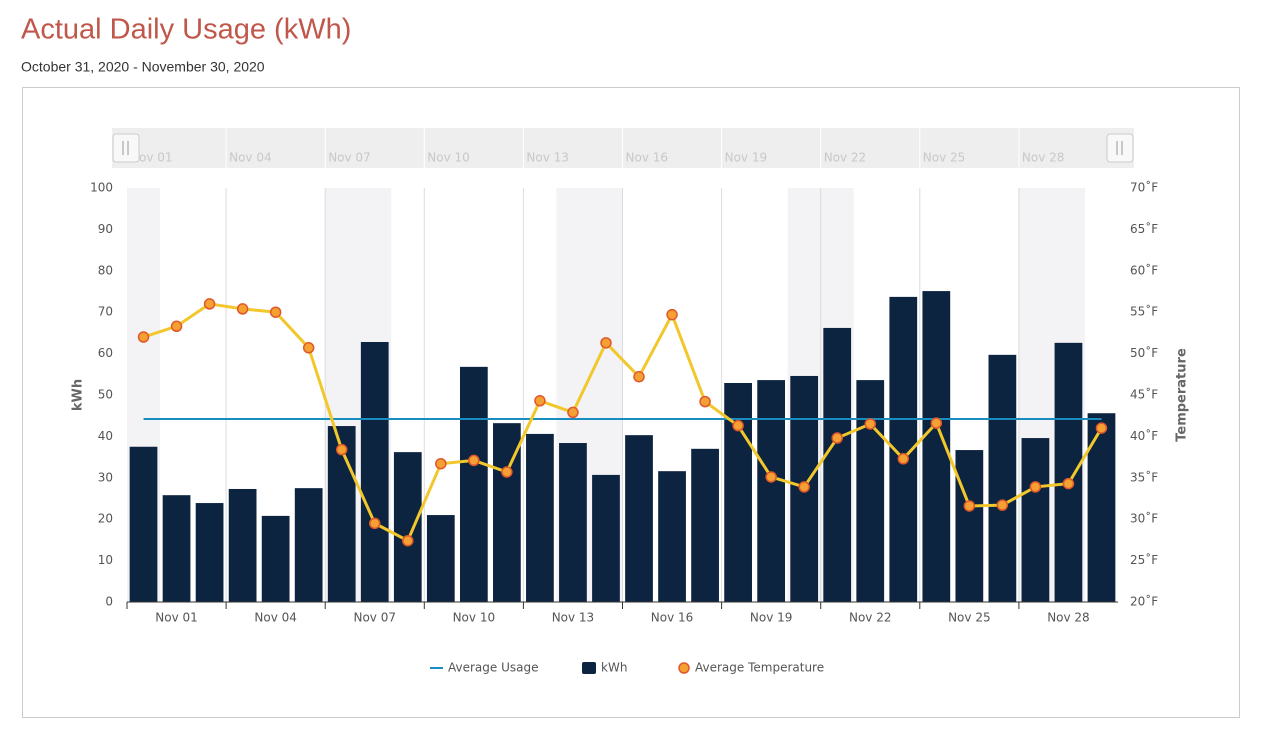  I want to click on y2-tick-label: 60˚F, so click(1144, 269).